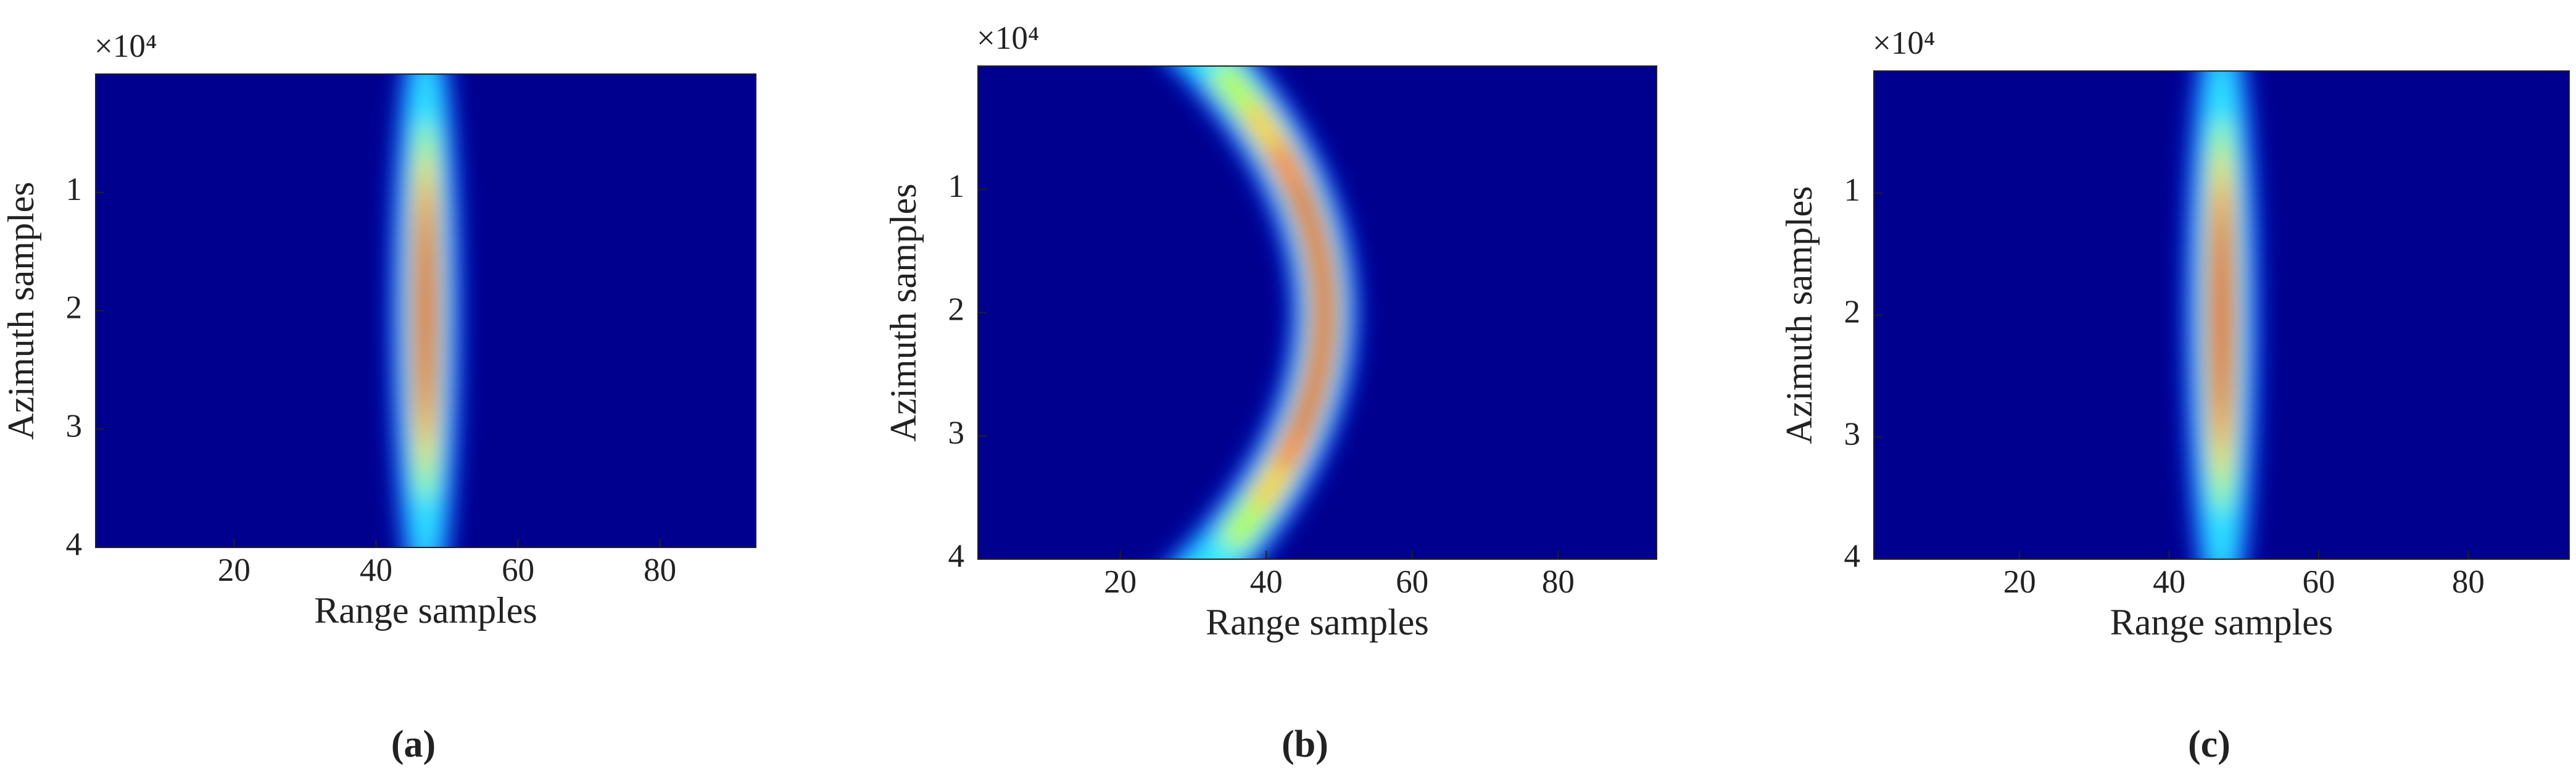 The image size is (2576, 782). I want to click on caption: (b), so click(1305, 744).